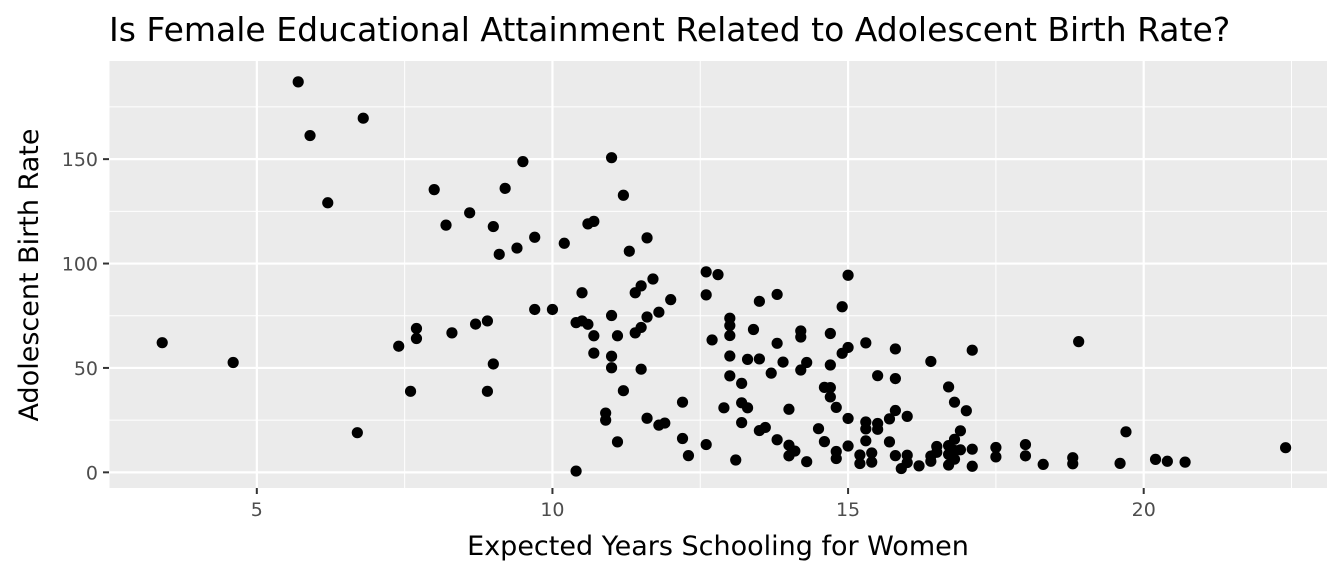 The image size is (1344, 576). What do you see at coordinates (86, 369) in the screenshot?
I see `y-tick-label: 50` at bounding box center [86, 369].